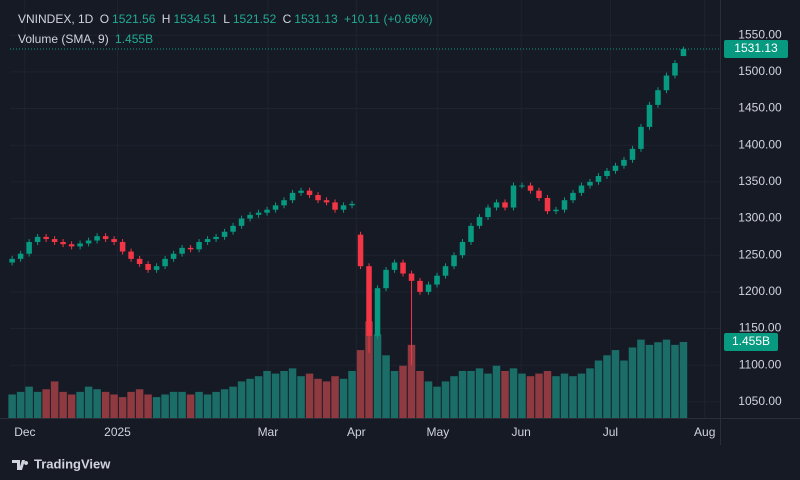 This screenshot has height=480, width=800. What do you see at coordinates (104, 19) in the screenshot?
I see `o-label: O` at bounding box center [104, 19].